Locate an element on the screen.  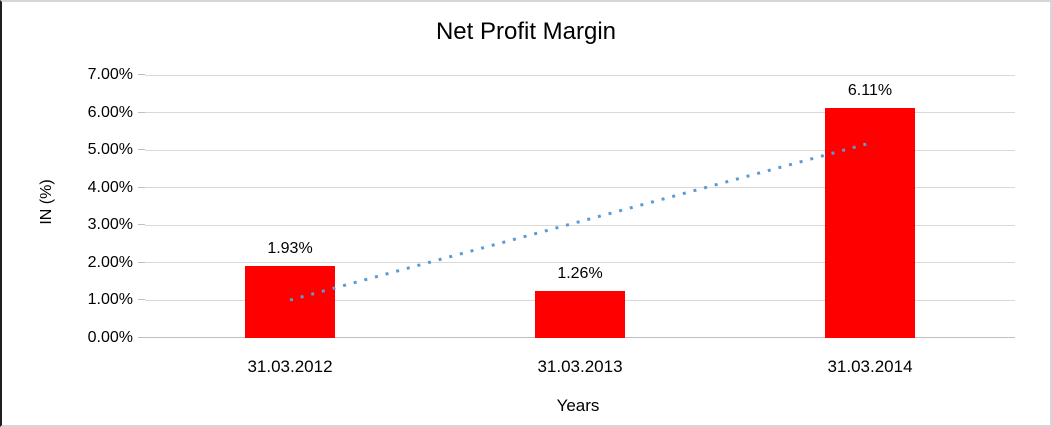
y-tick-label: 0.00% is located at coordinates (110, 337).